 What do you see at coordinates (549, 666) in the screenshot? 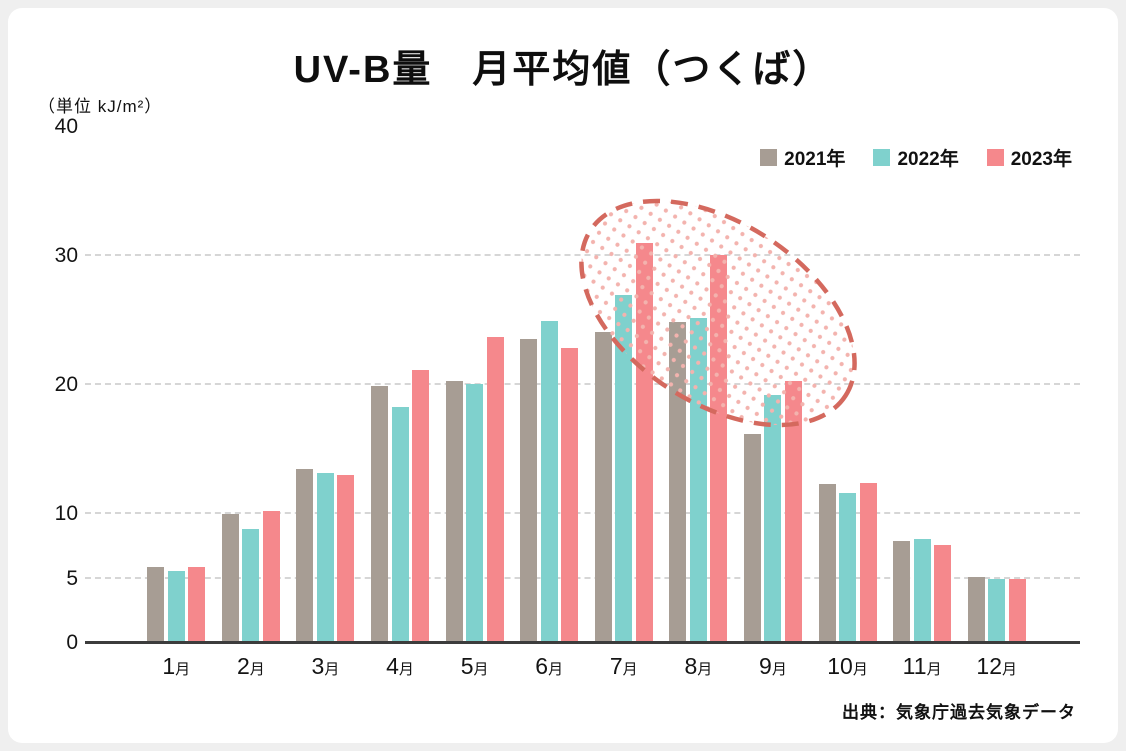
I see `x-tick-6月: 6月` at bounding box center [549, 666].